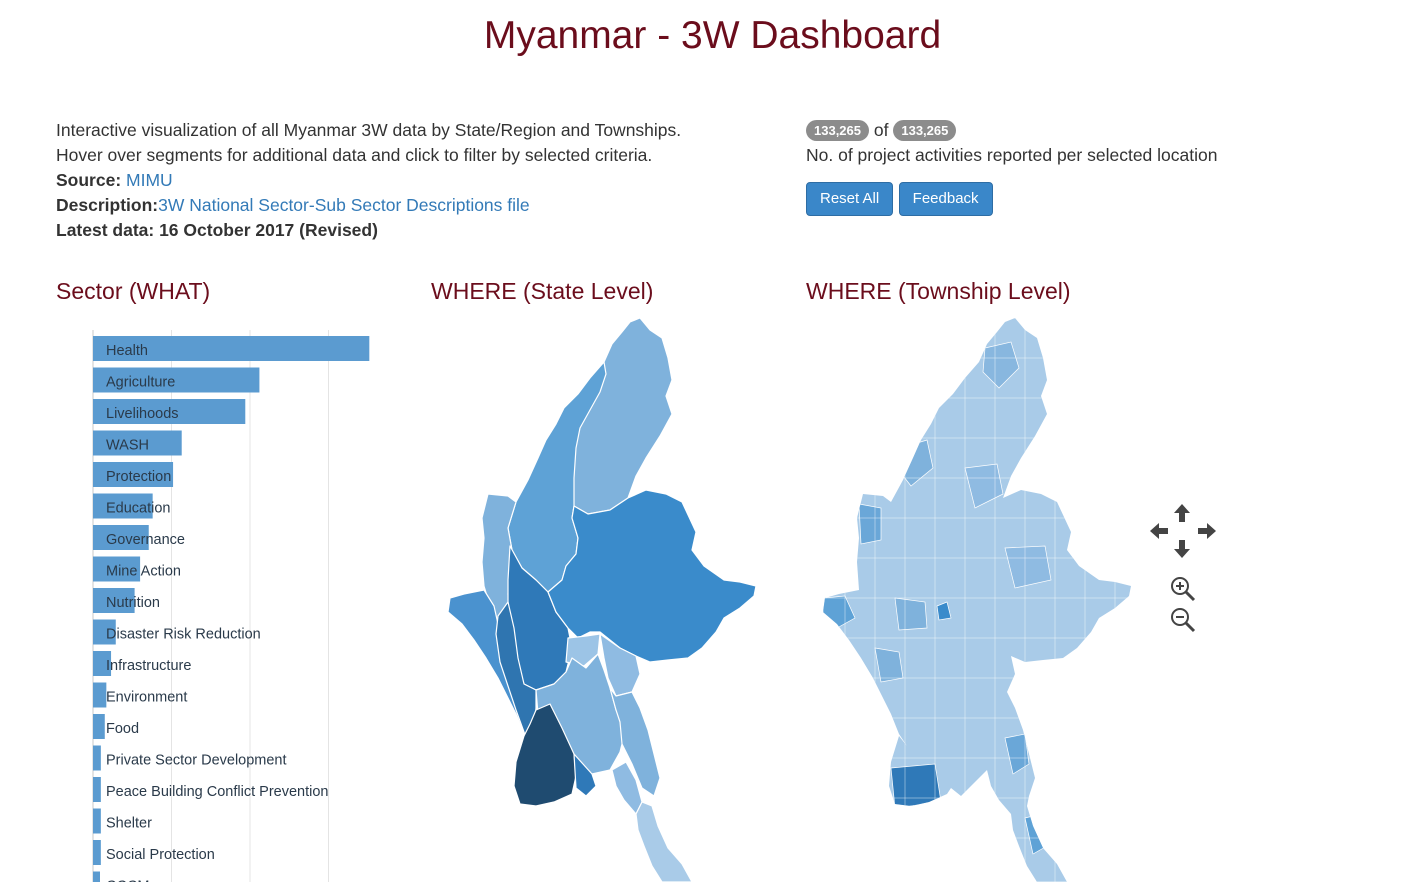 The image size is (1420, 882). I want to click on sector-label: Infrastructure, so click(148, 666).